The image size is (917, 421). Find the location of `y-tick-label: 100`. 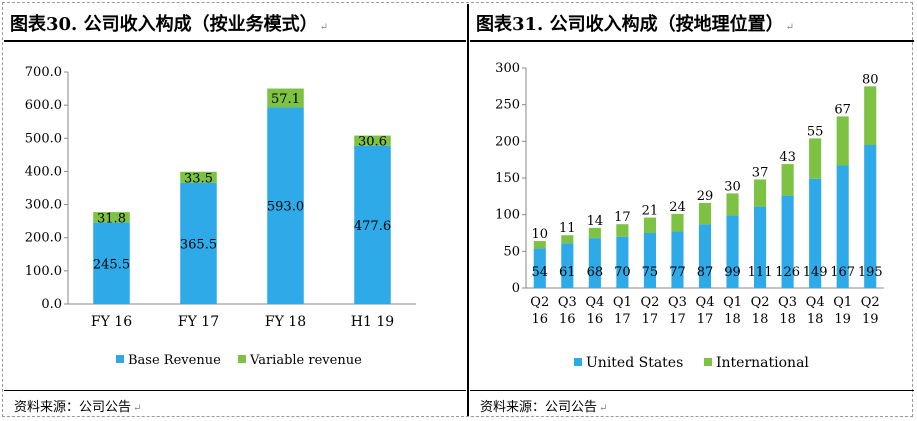

y-tick-label: 100 is located at coordinates (507, 215).